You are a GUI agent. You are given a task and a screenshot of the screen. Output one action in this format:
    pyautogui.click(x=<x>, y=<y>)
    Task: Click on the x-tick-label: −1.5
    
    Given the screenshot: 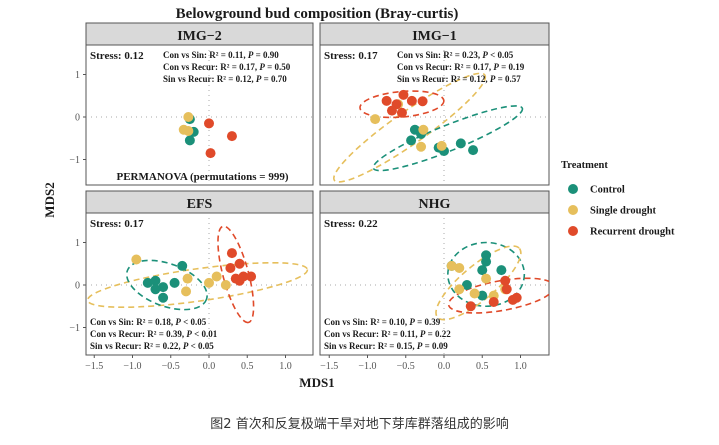 What is the action you would take?
    pyautogui.click(x=329, y=366)
    